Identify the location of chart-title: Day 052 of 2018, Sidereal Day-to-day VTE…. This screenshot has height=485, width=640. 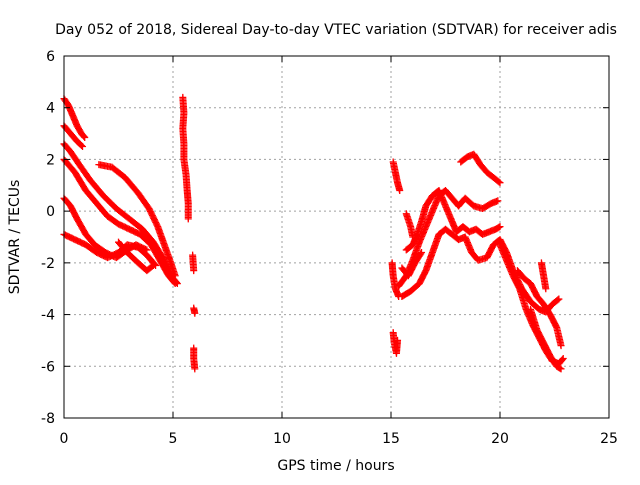
(336, 30).